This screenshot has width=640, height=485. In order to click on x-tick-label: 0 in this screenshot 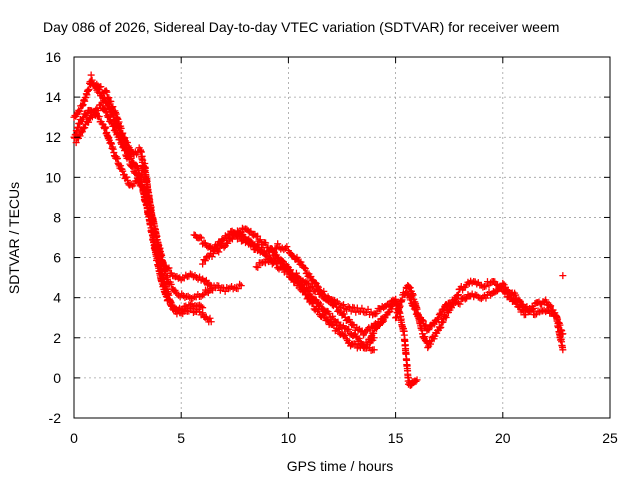, I will do `click(74, 438)`.